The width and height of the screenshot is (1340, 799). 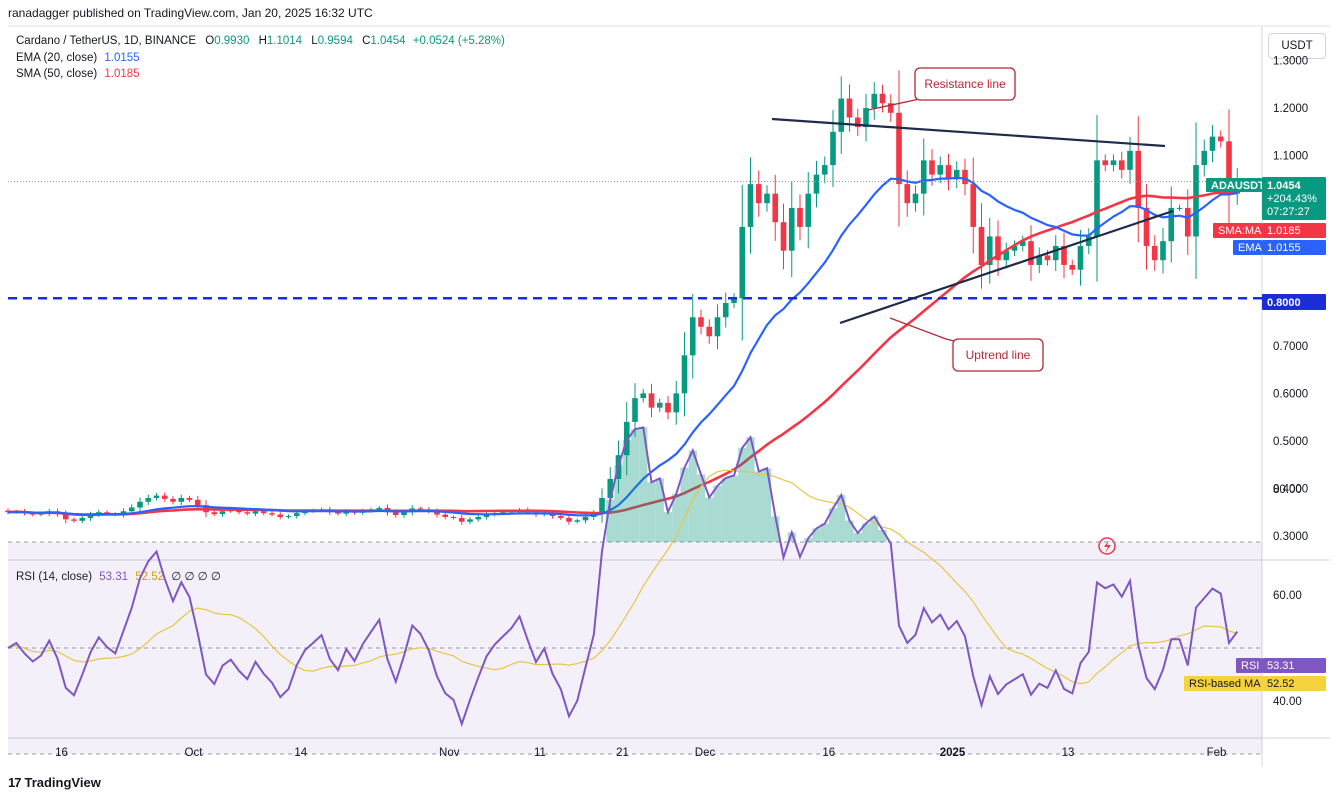 I want to click on symbol-tag-text: ADAUSDT, so click(x=1238, y=186).